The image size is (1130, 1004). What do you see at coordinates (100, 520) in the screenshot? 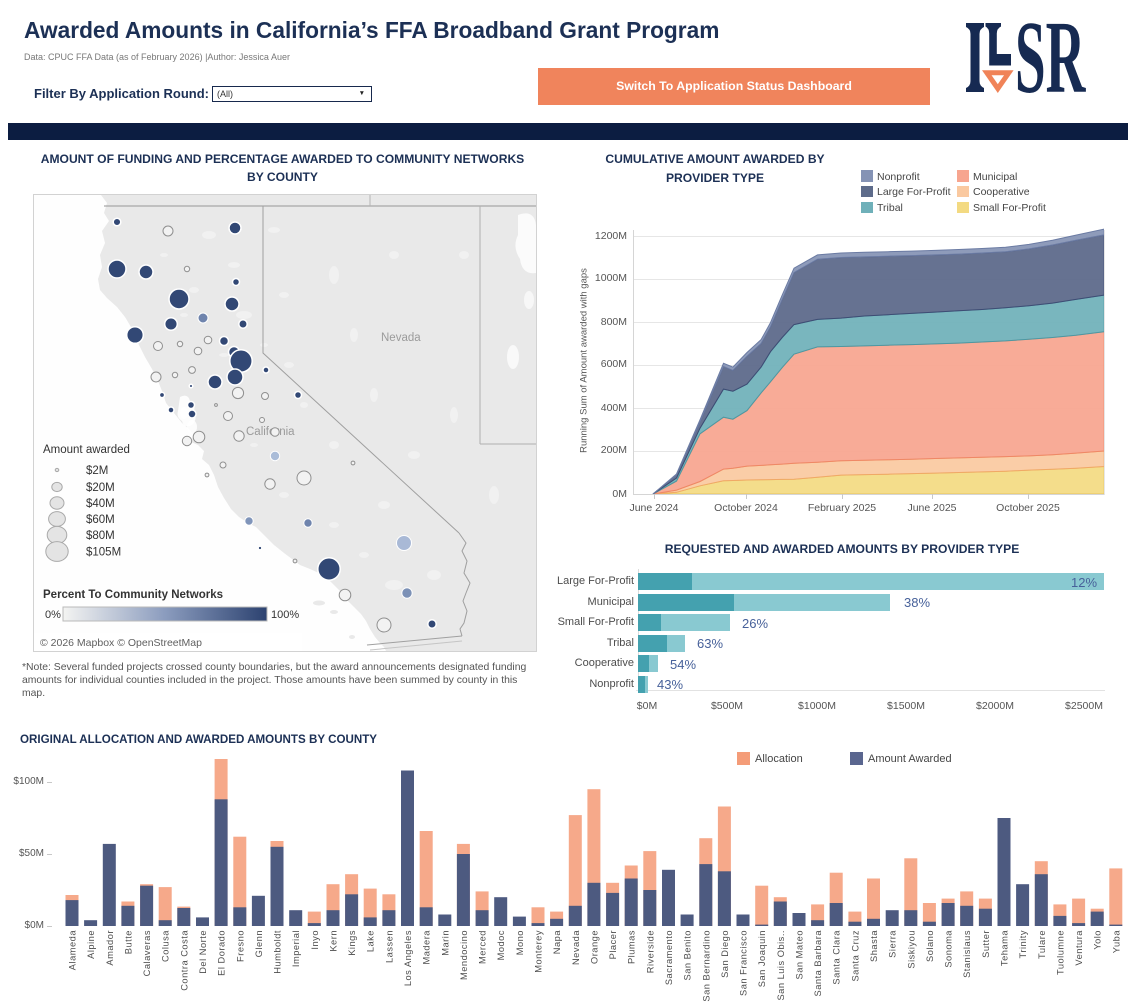
I see `svg-text: $60M` at bounding box center [100, 520].